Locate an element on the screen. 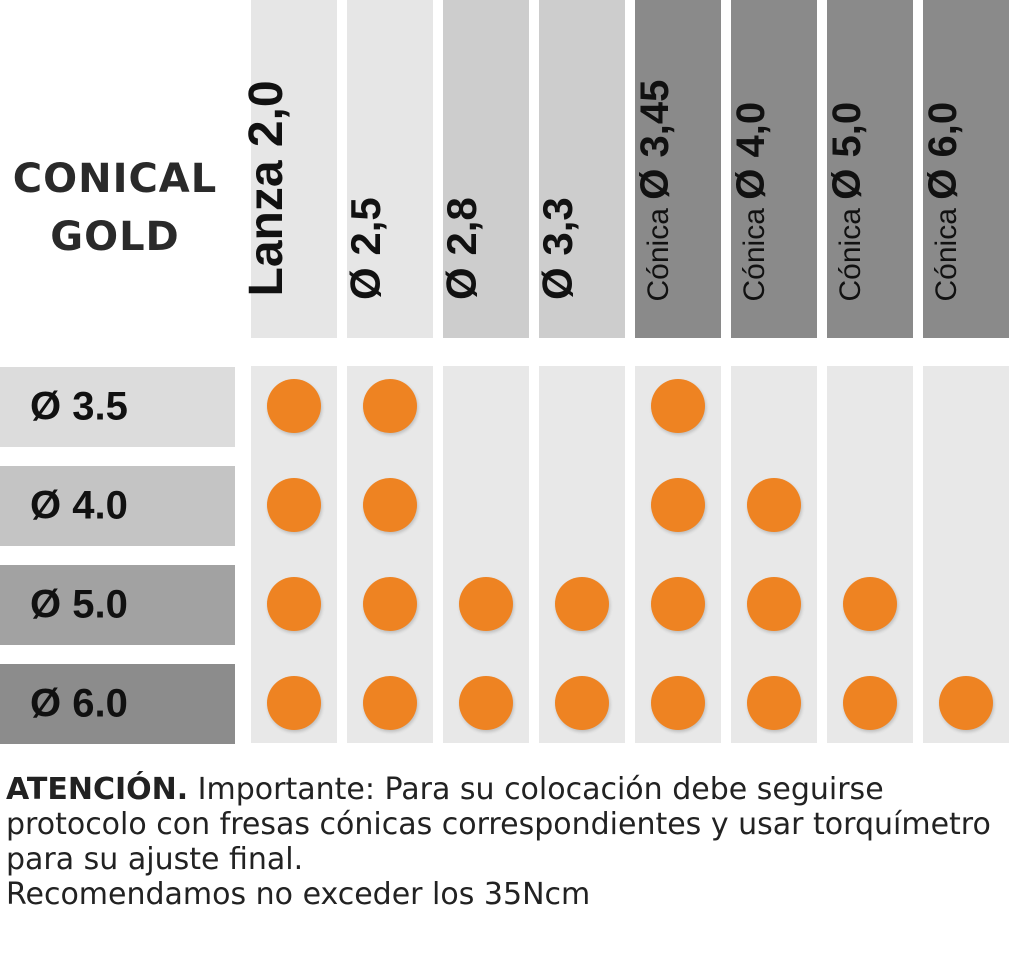  column-header-6: Cónica Ø 4,0 is located at coordinates (773, 169).